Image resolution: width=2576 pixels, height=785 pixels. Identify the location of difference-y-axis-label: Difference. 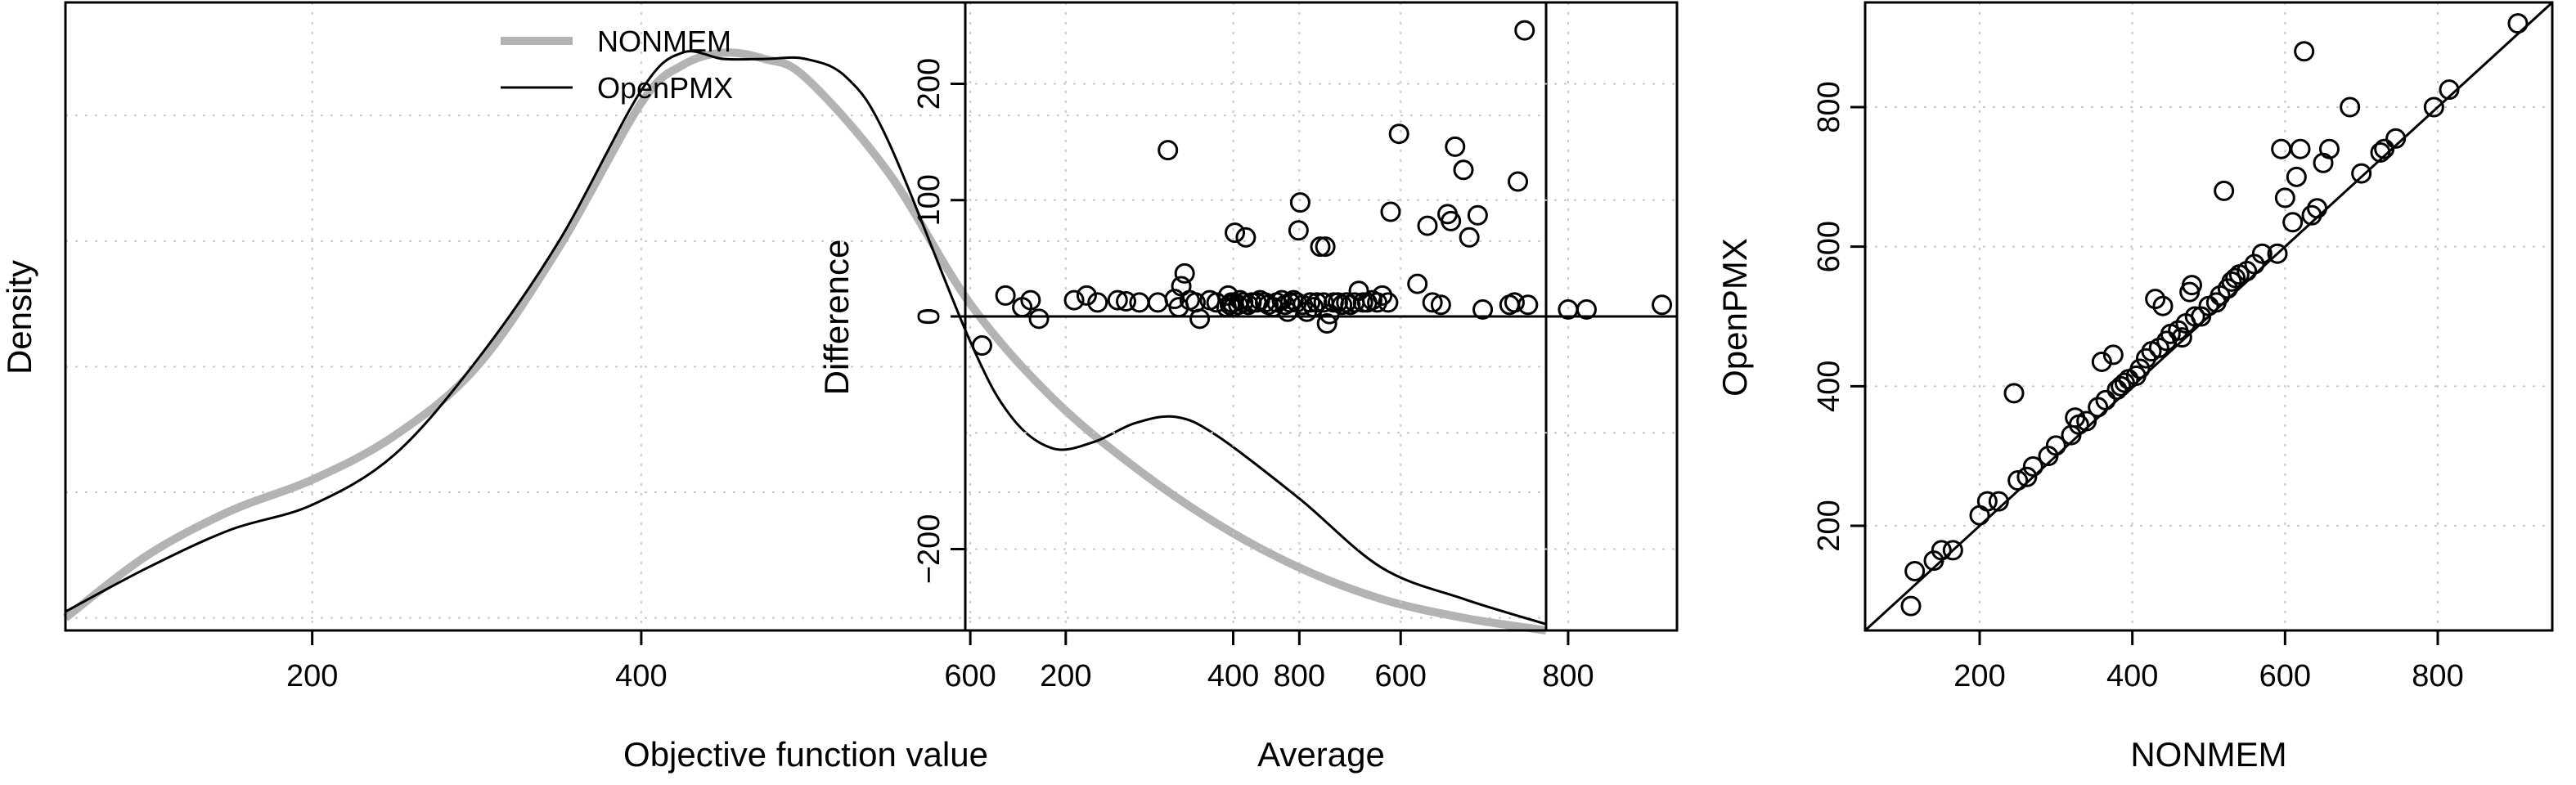
(837, 318).